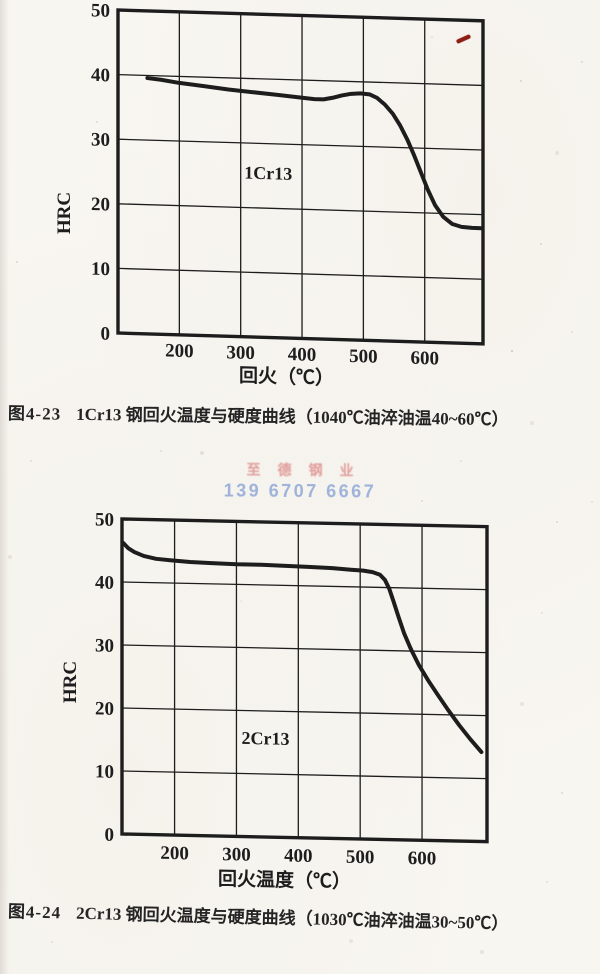 The width and height of the screenshot is (600, 974). I want to click on figure-4-24-caption: 图4-24 2Cr13 钢回火温度与硬度曲线（1030℃油淬油温30~50℃）, so click(258, 915).